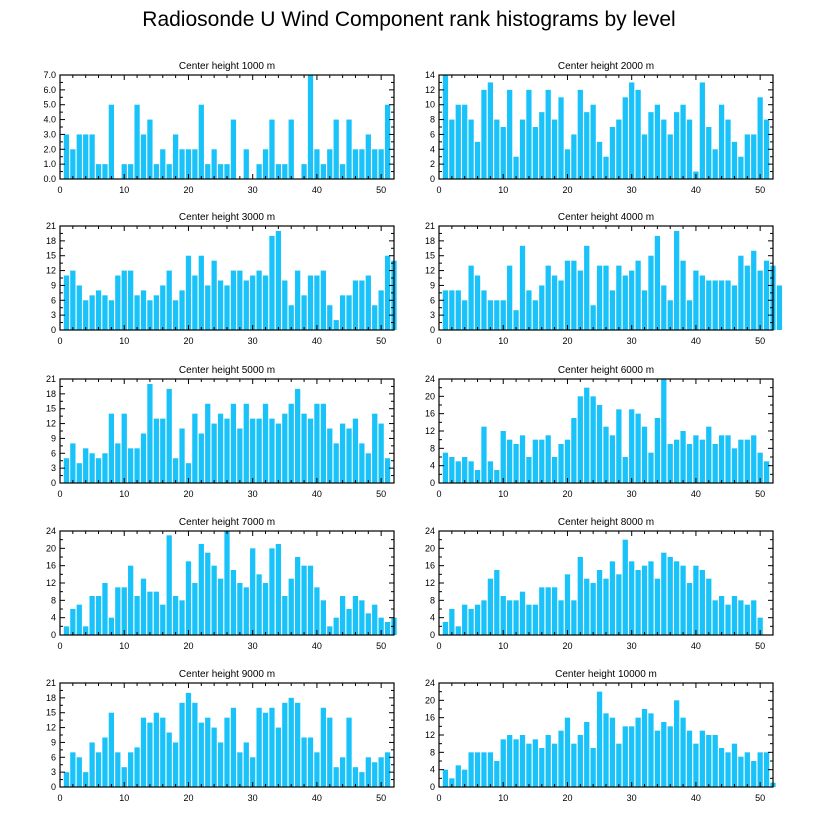 The width and height of the screenshot is (818, 824). What do you see at coordinates (227, 674) in the screenshot?
I see `panel-title: Center height 9000 m` at bounding box center [227, 674].